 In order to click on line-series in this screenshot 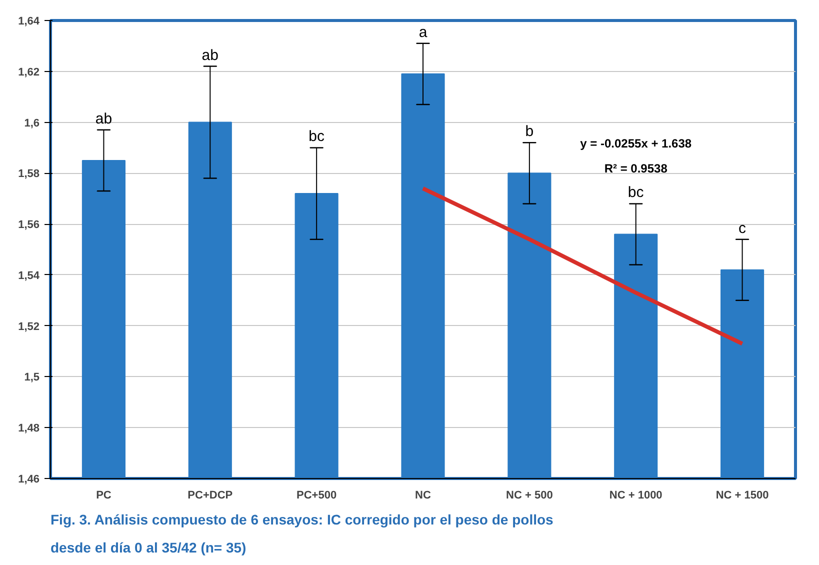, I will do `click(582, 266)`.